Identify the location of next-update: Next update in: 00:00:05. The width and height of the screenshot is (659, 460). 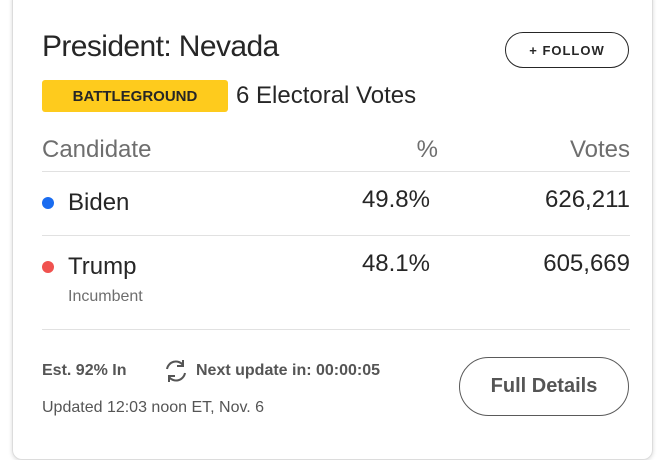
(288, 370).